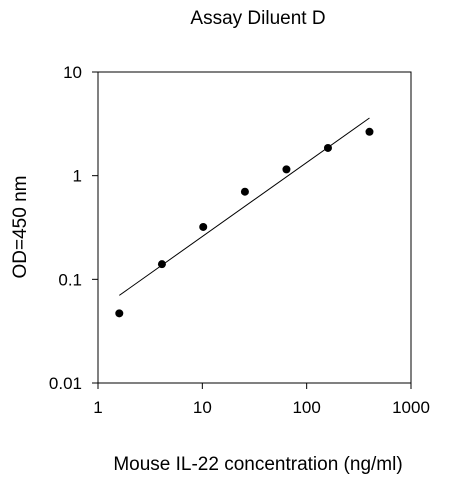 This screenshot has width=463, height=480. Describe the element at coordinates (306, 407) in the screenshot. I see `x-tick-label: 100` at that location.